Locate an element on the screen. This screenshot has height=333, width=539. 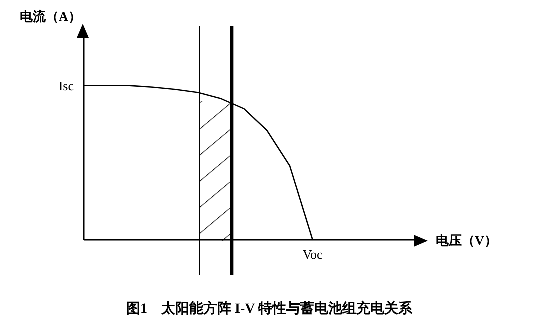
text: Isc is located at coordinates (66, 86).